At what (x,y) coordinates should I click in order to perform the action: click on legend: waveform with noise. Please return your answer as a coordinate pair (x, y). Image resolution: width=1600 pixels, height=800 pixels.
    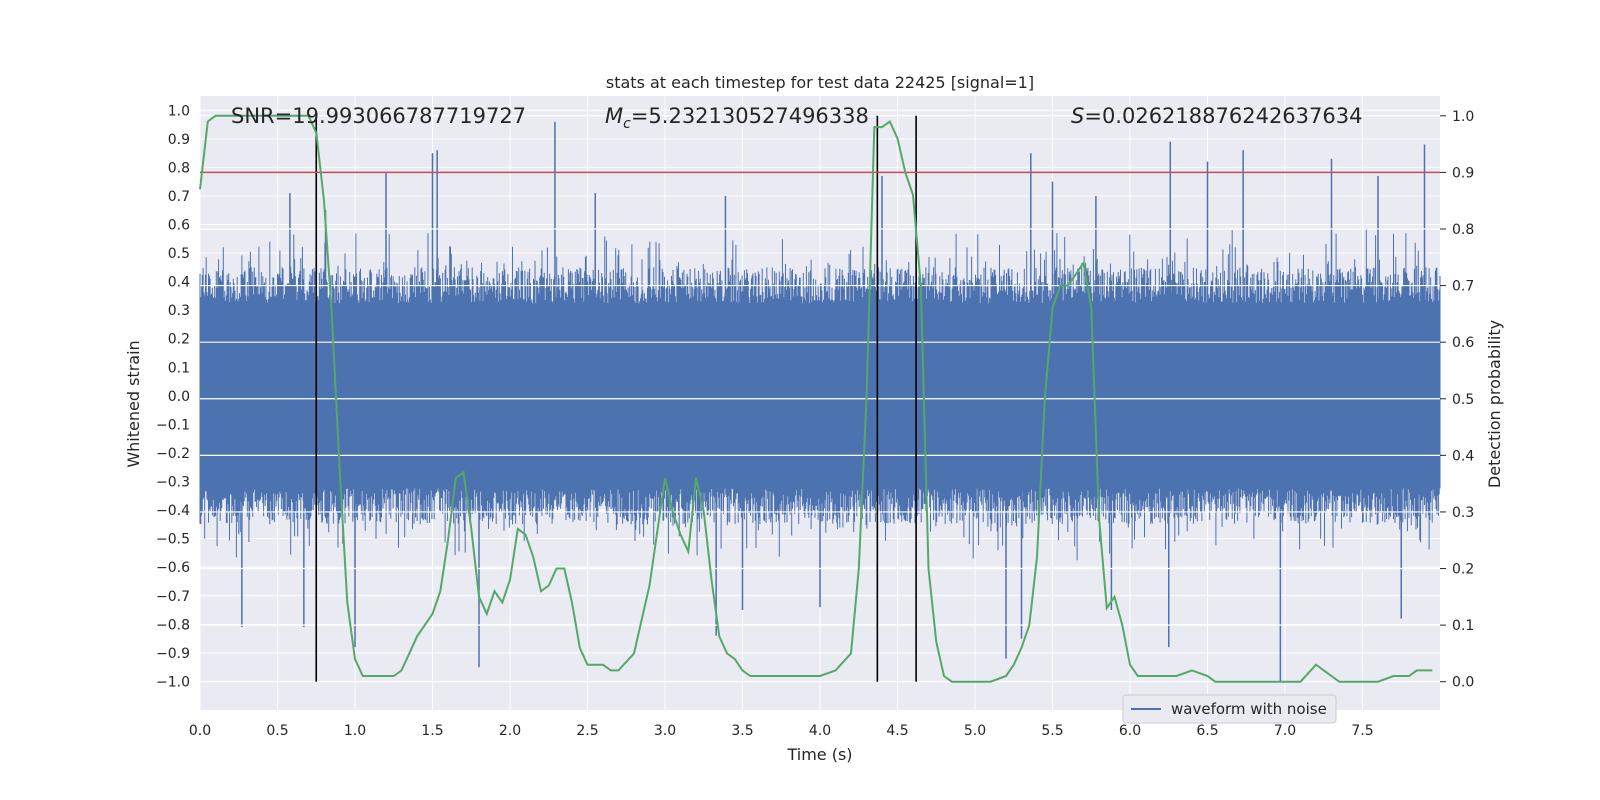
    Looking at the image, I should click on (1229, 709).